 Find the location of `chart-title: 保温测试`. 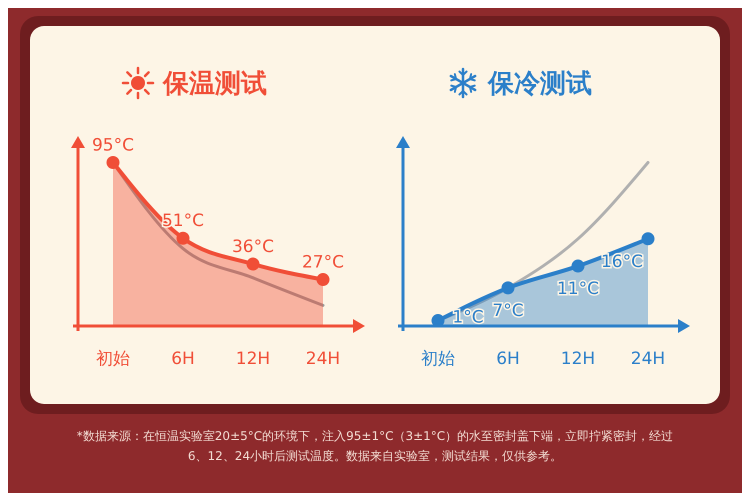

chart-title: 保温测试 is located at coordinates (214, 84).